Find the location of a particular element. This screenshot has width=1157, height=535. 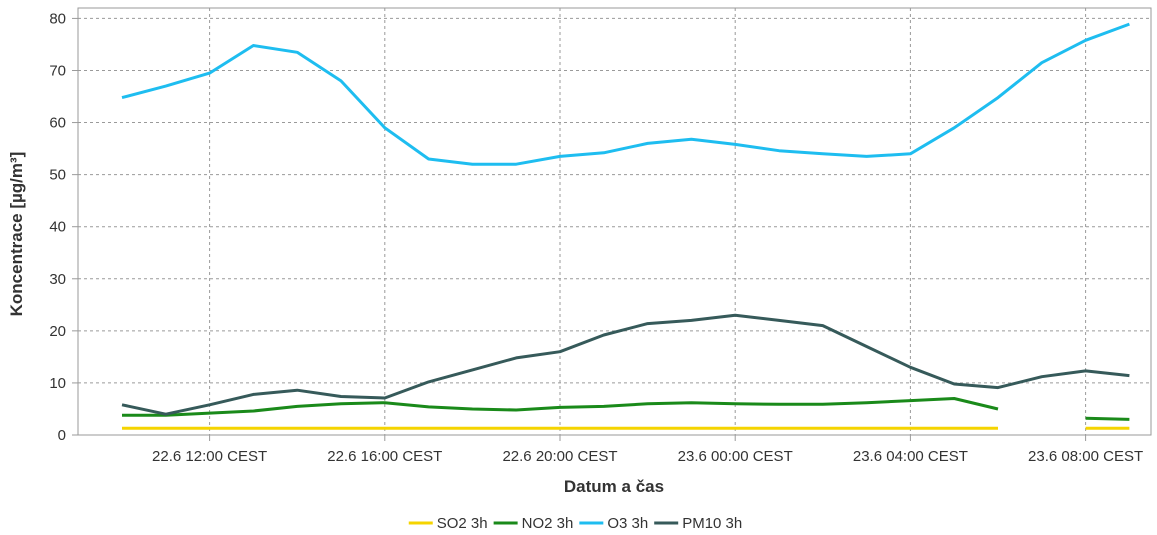

legend-label: SO2 3h is located at coordinates (462, 523).